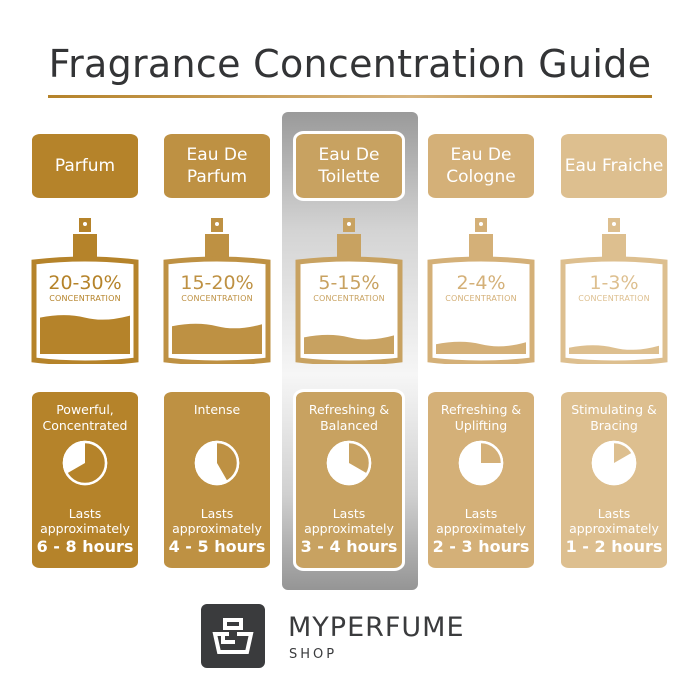 The image size is (700, 700). I want to click on title-divider, so click(350, 96).